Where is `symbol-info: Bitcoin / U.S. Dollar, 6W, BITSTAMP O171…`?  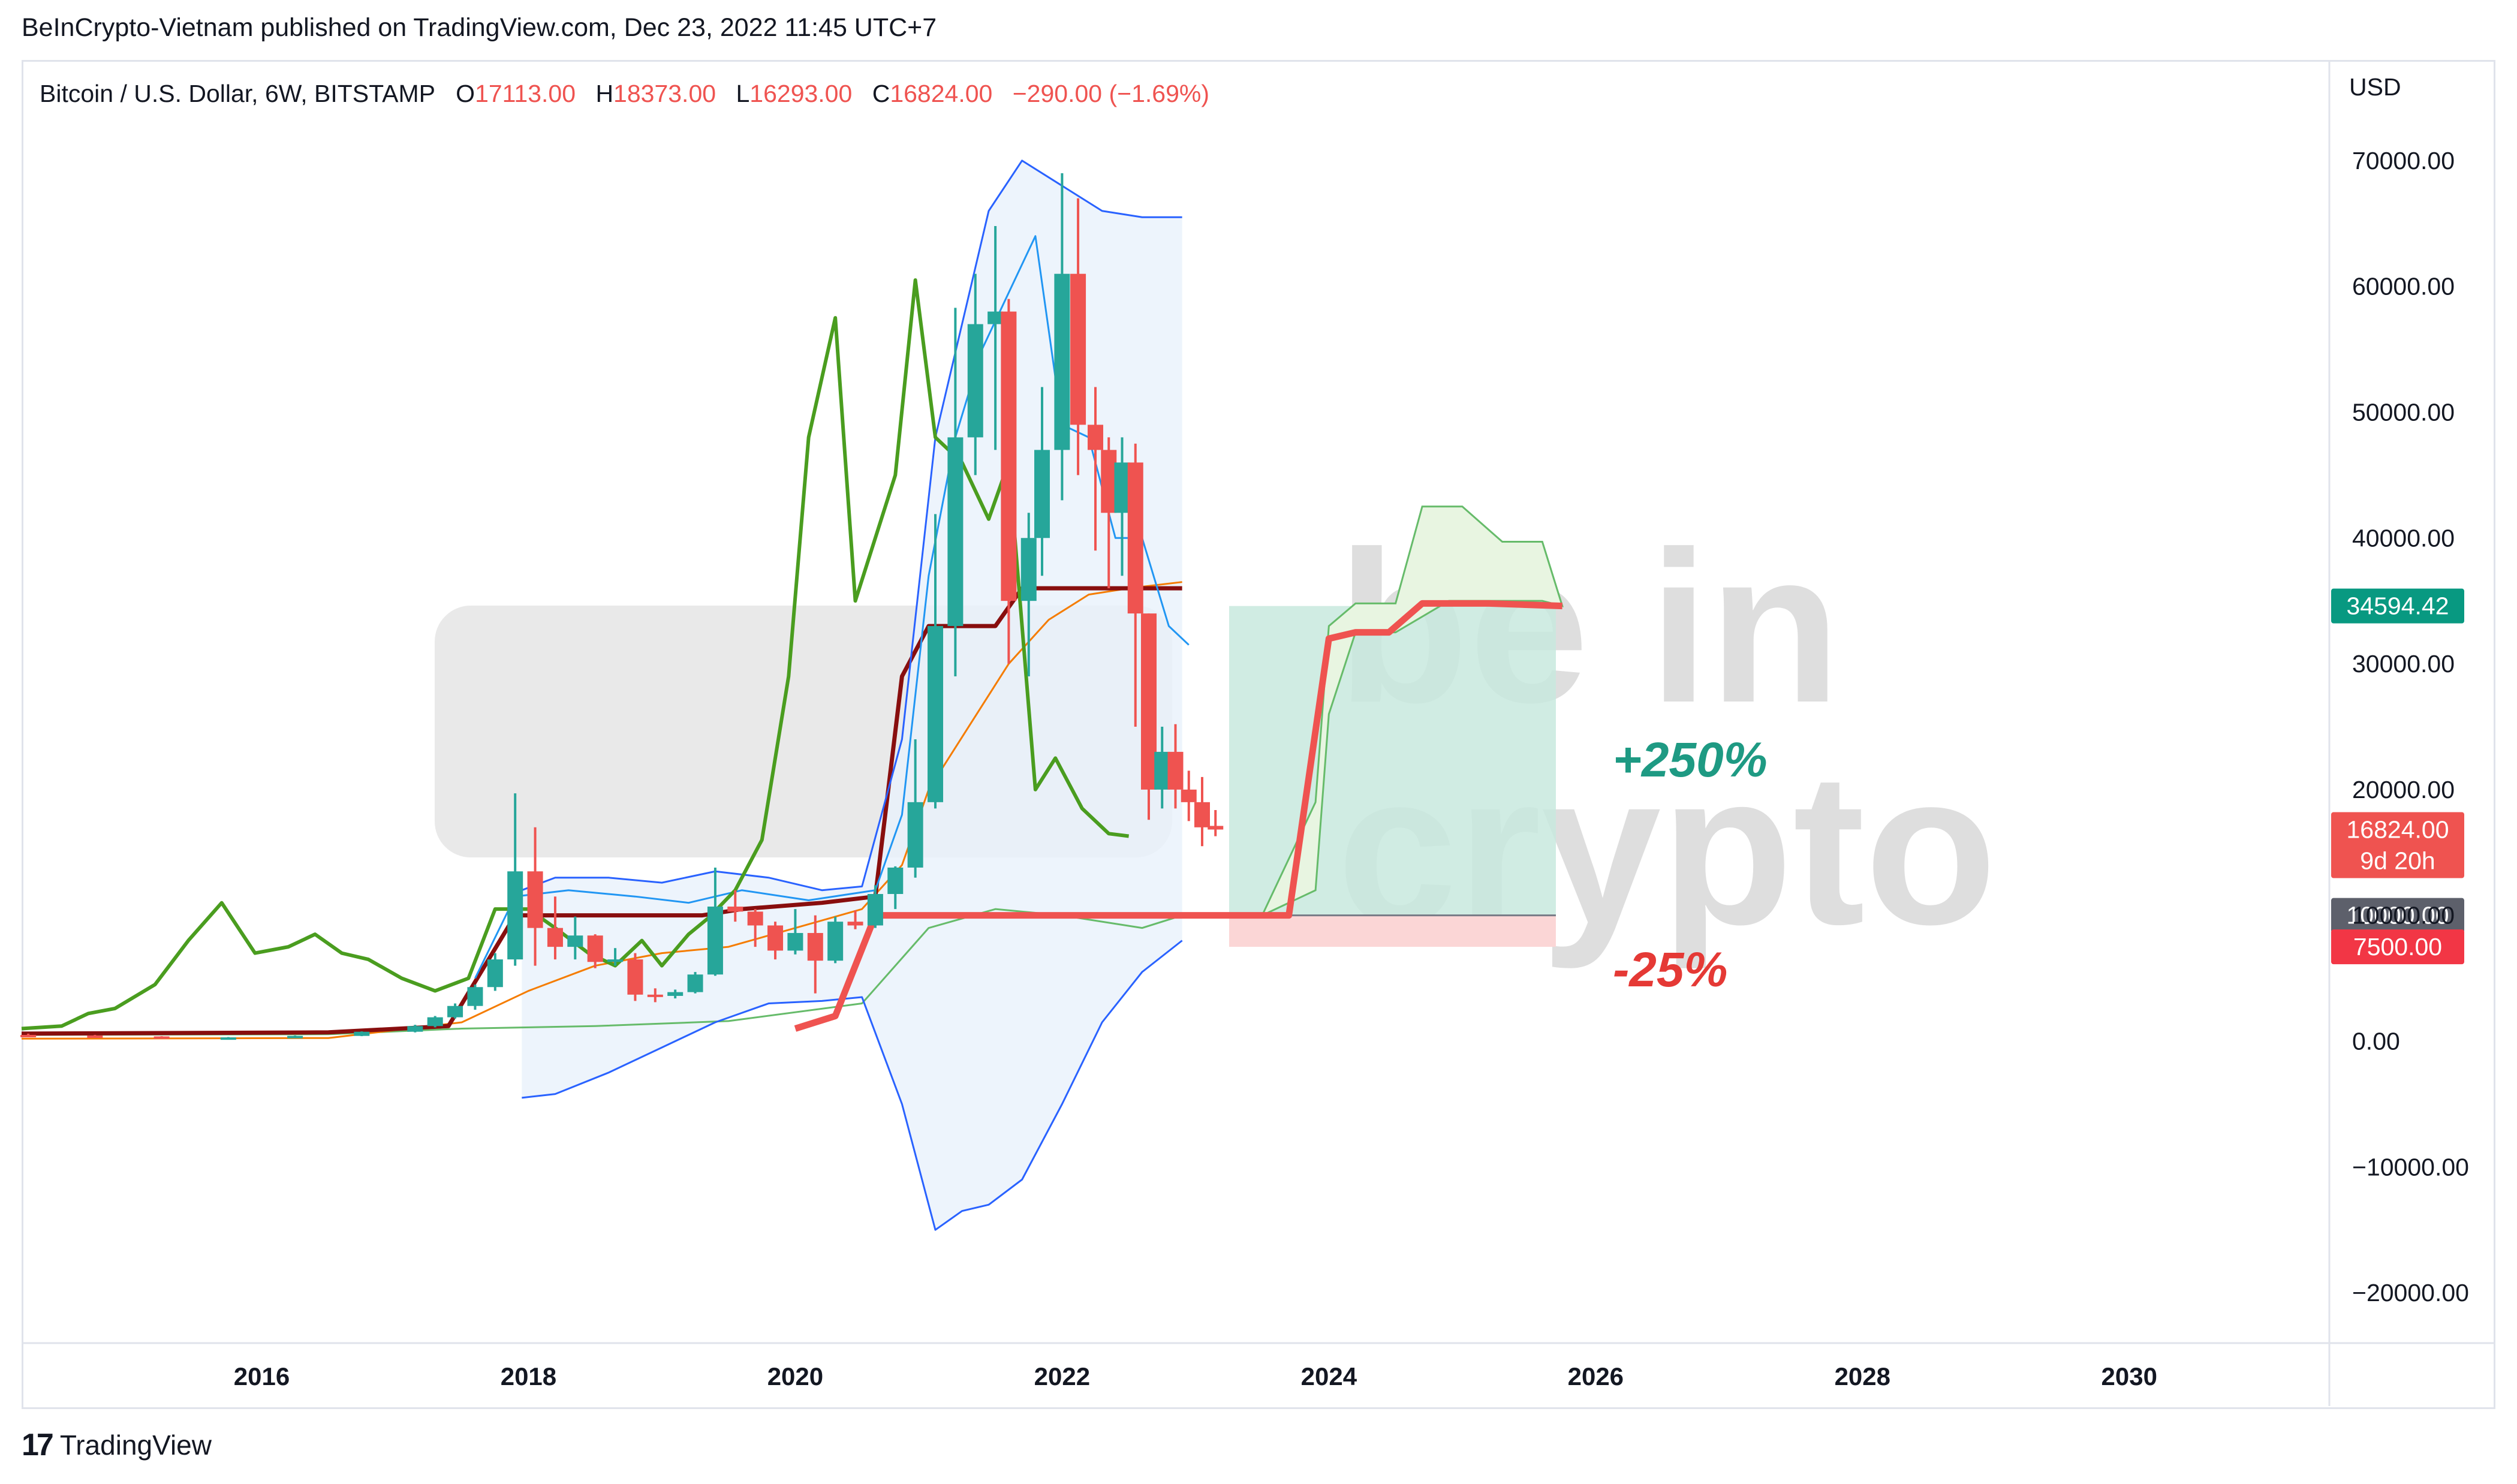 symbol-info: Bitcoin / U.S. Dollar, 6W, BITSTAMP O171… is located at coordinates (632, 94).